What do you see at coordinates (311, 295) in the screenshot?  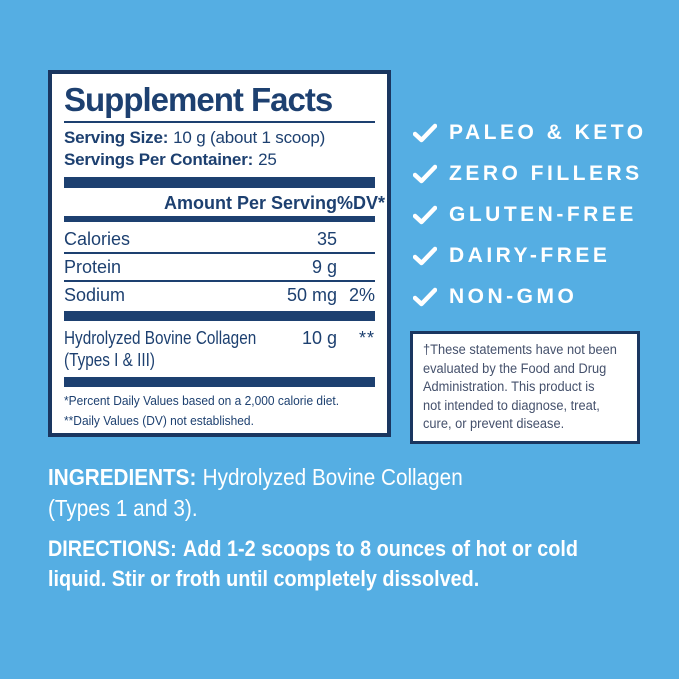 I see `nutrient-amount: 50 mg` at bounding box center [311, 295].